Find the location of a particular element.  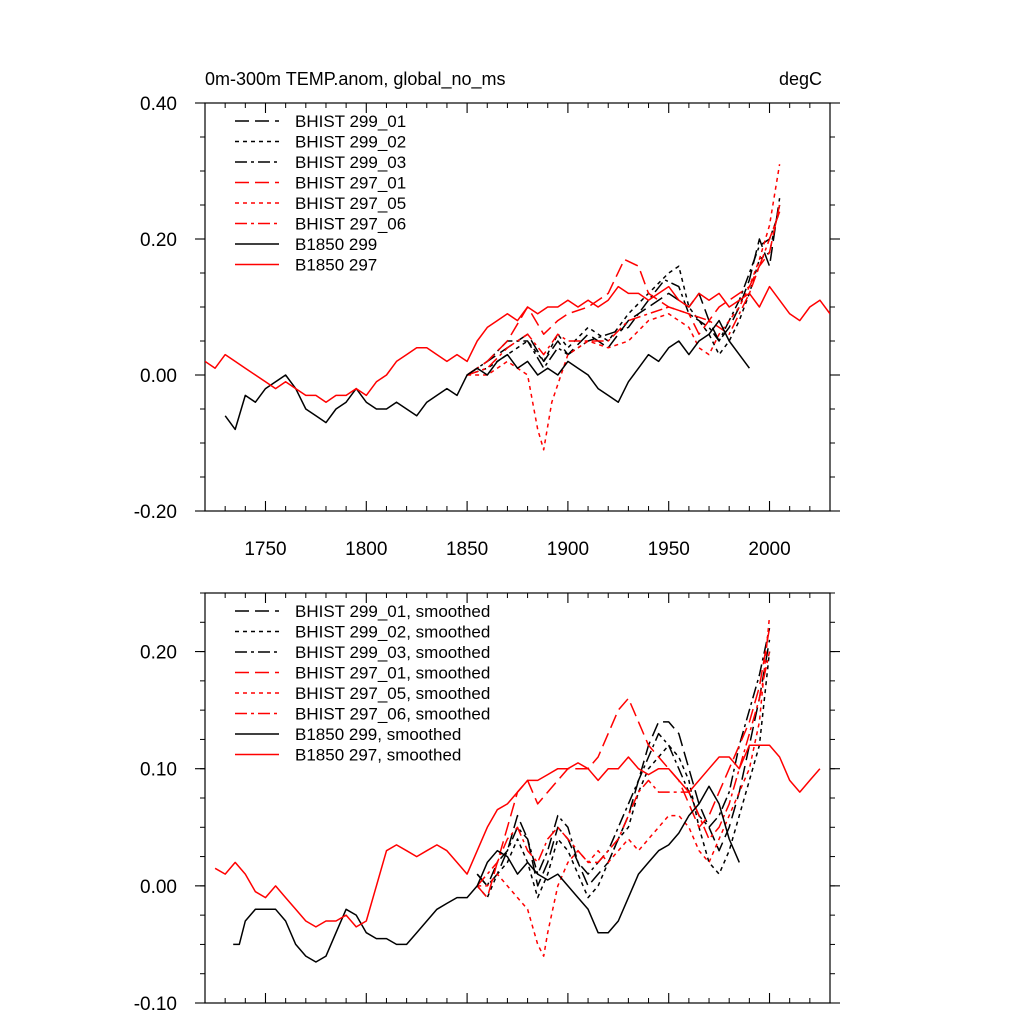

x-tick-label: 1900 is located at coordinates (568, 549).